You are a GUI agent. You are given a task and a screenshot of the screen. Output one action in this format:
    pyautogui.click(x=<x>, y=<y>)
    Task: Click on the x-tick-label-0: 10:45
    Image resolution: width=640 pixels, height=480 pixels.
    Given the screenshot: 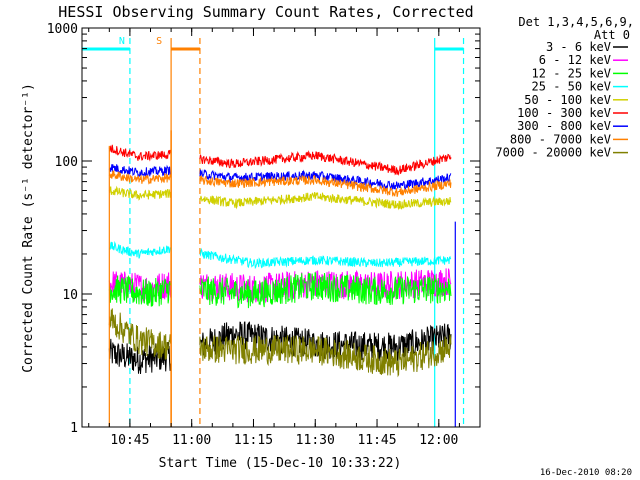 What is the action you would take?
    pyautogui.click(x=129, y=440)
    